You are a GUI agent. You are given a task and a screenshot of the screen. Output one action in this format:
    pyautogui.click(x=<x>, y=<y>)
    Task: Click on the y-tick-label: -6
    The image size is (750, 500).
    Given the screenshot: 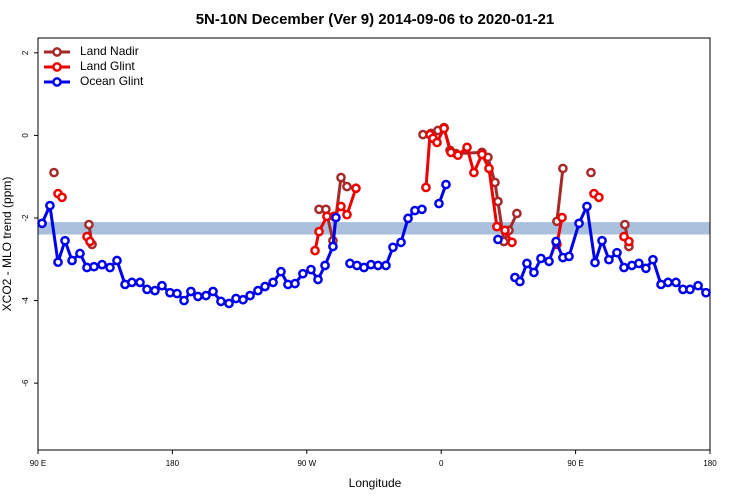 What is the action you would take?
    pyautogui.click(x=25, y=383)
    